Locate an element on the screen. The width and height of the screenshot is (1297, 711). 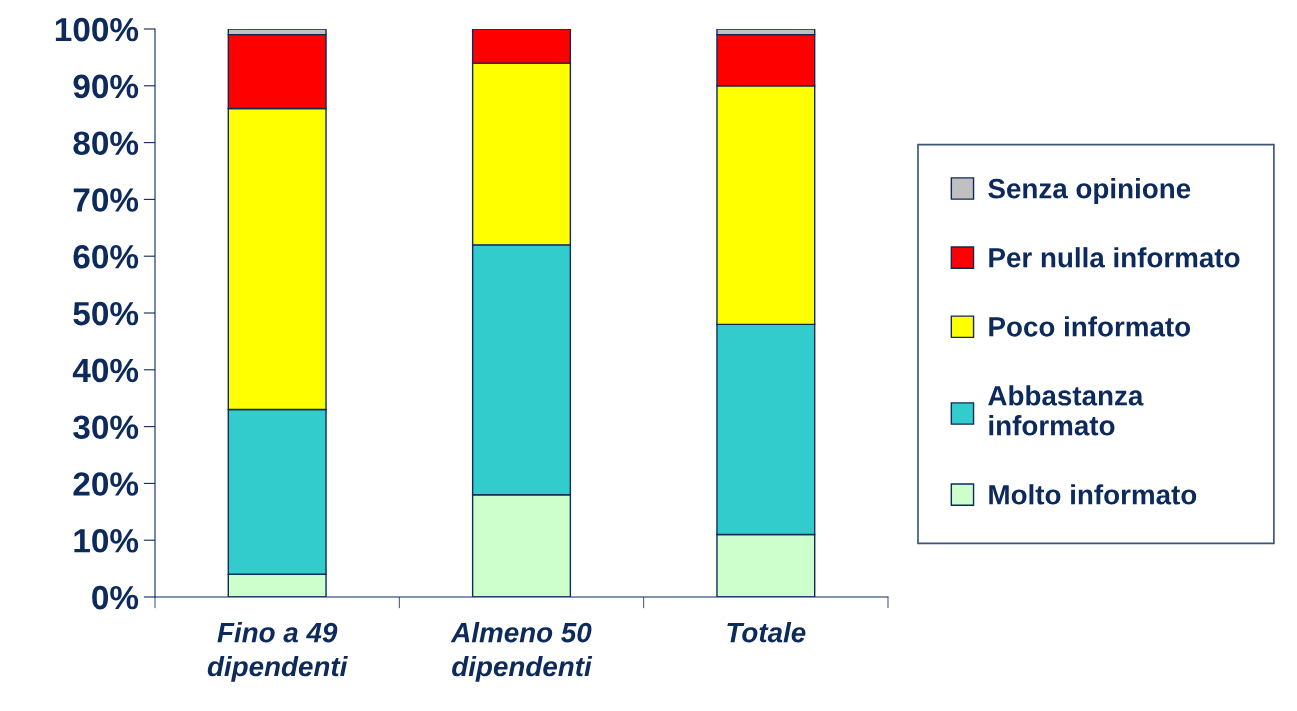
legend-label: Senza opinione is located at coordinates (1089, 191).